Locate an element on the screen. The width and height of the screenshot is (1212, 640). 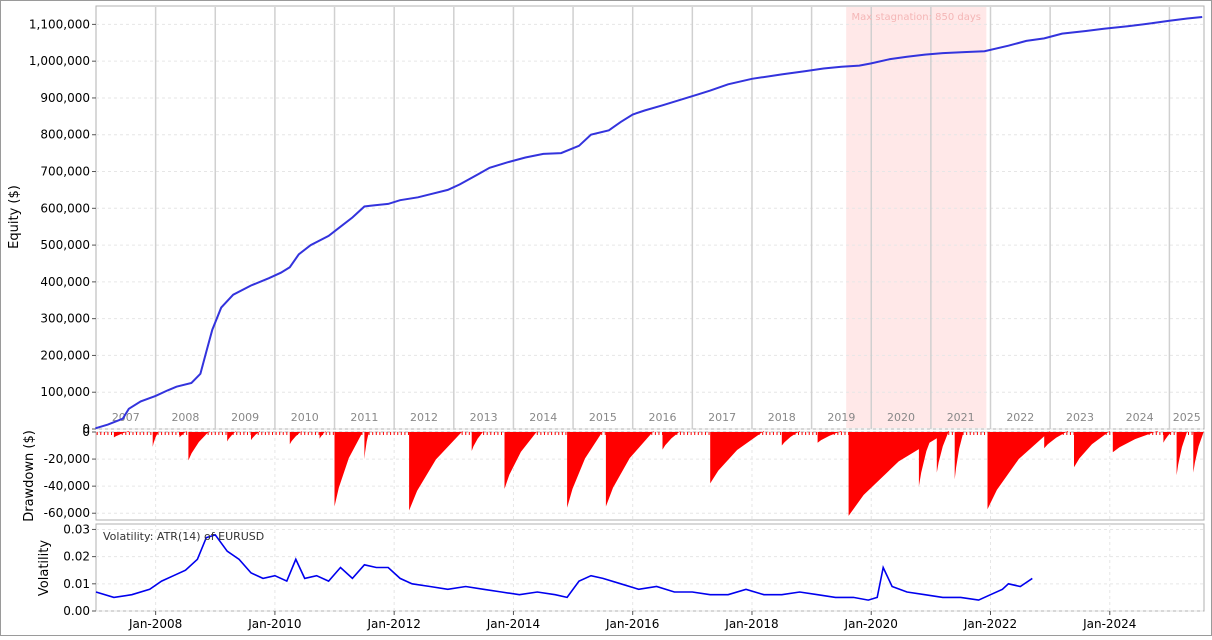
year-label: 2023 is located at coordinates (1080, 417).